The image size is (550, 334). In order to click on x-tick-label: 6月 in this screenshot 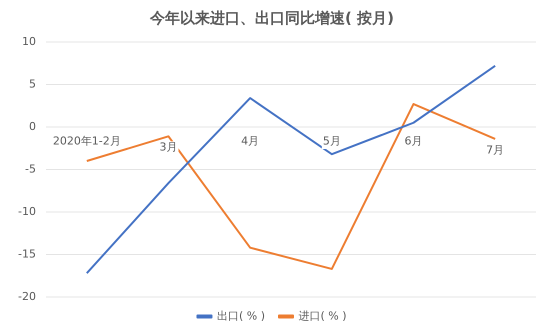, I will do `click(413, 141)`.